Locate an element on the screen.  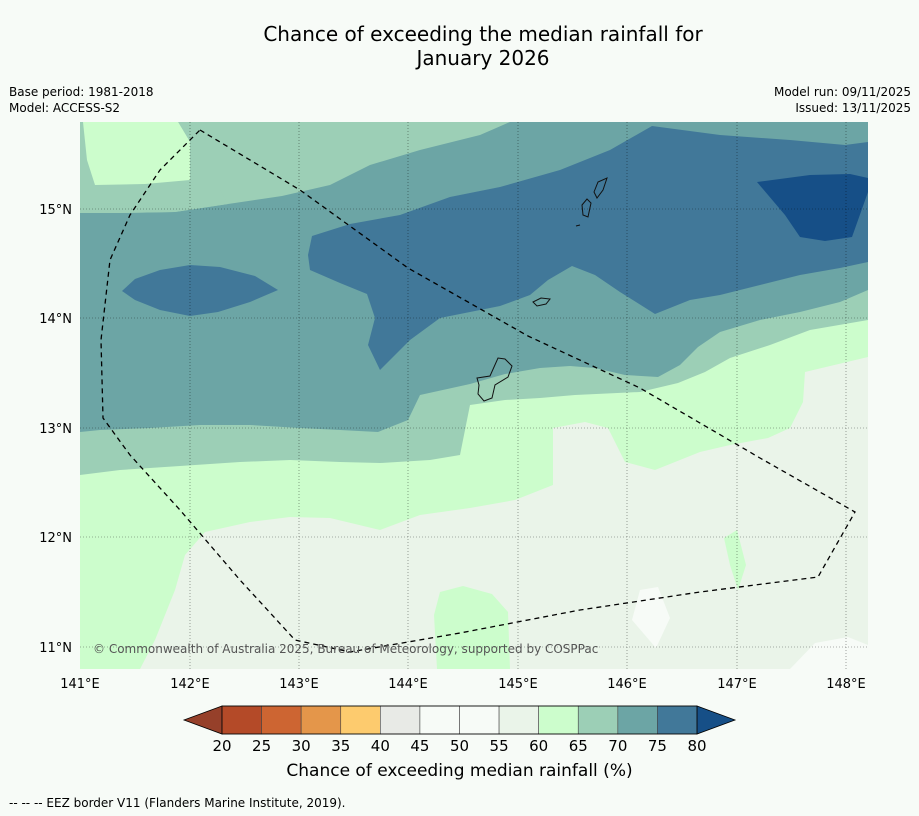
lat-labels: 15°N 14°N 13°N 12°N 11°N is located at coordinates (55, 429).